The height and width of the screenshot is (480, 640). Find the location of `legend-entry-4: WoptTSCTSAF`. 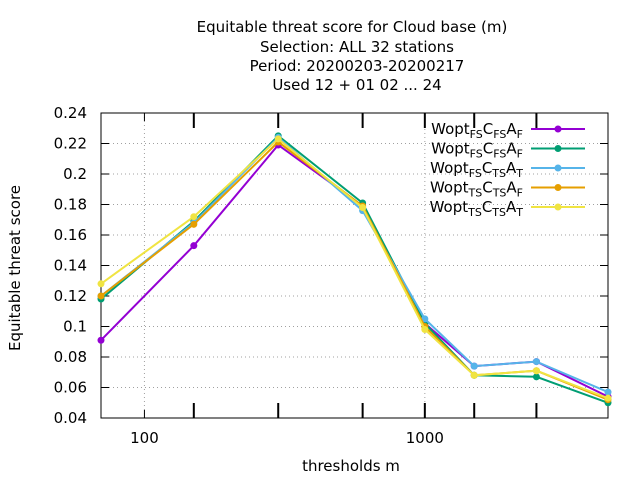

legend-entry-4: WoptTSCTSAF is located at coordinates (507, 189).